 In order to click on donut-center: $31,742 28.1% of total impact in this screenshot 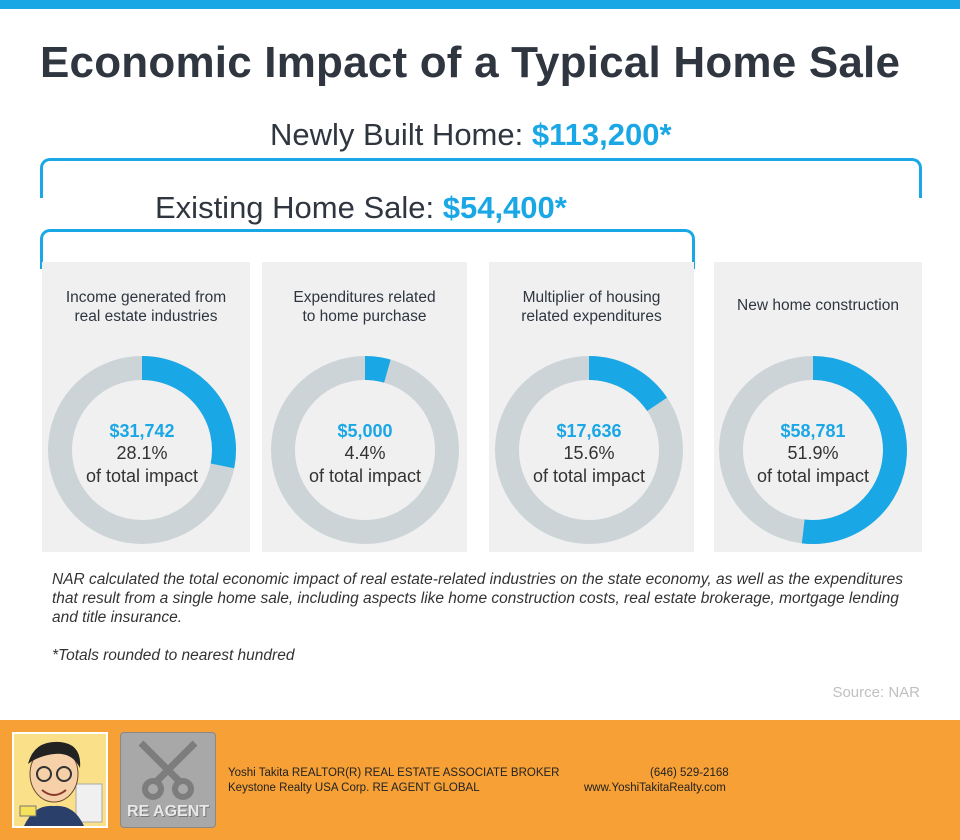, I will do `click(142, 454)`.